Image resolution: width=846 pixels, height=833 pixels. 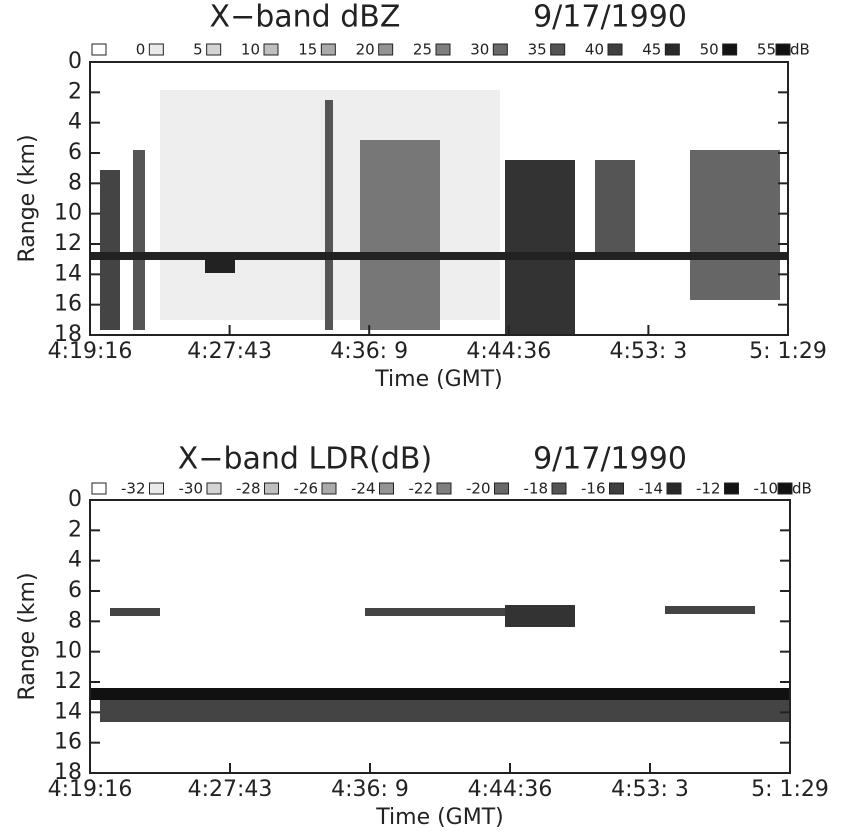 What do you see at coordinates (365, 50) in the screenshot?
I see `legend-label: 20` at bounding box center [365, 50].